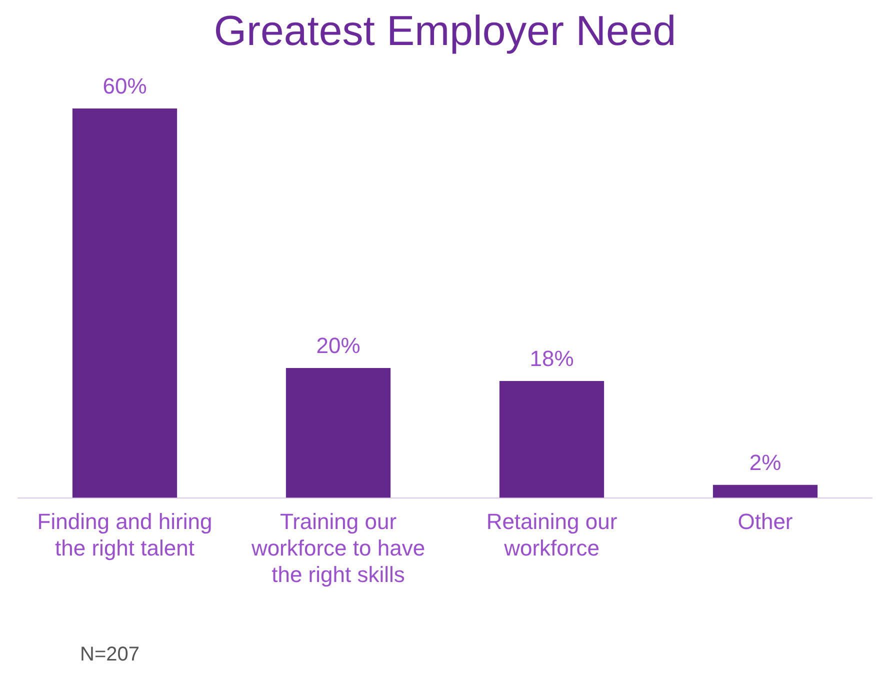 The height and width of the screenshot is (679, 890). I want to click on x-tick-label: Retaining our workforce, so click(552, 534).